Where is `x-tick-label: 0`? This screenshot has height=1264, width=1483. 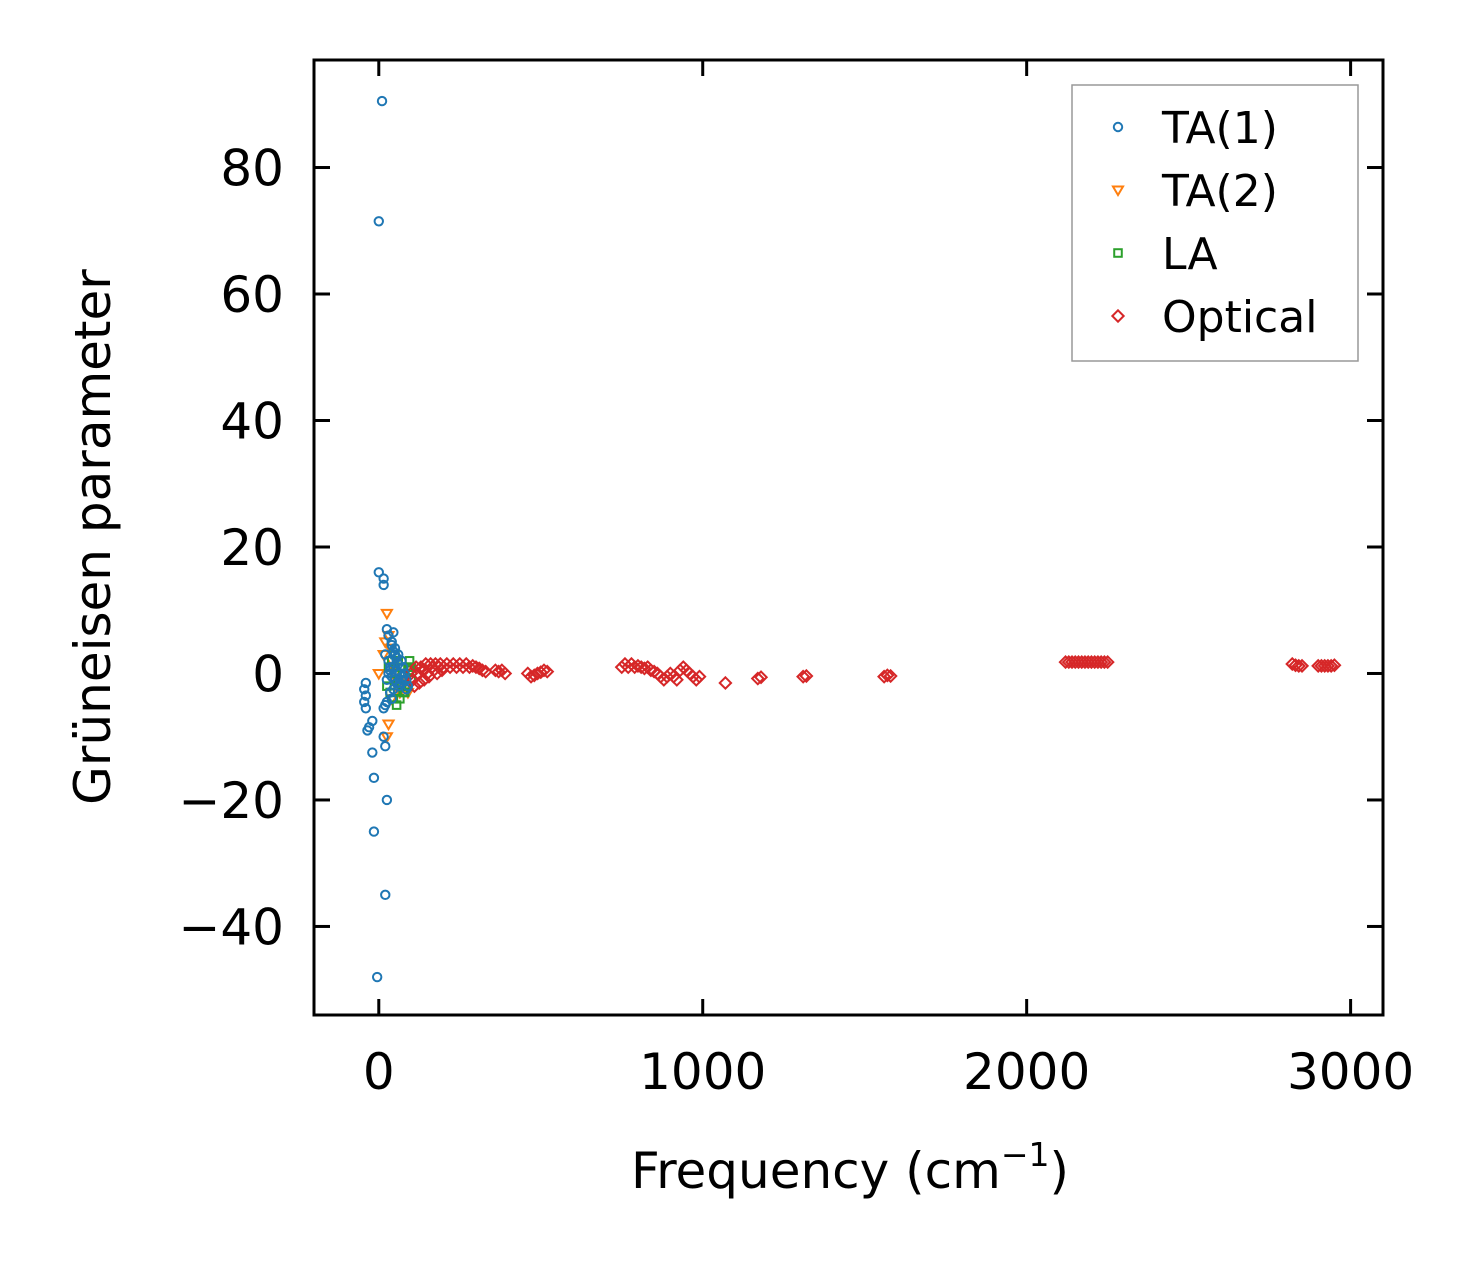 x-tick-label: 0 is located at coordinates (379, 1072).